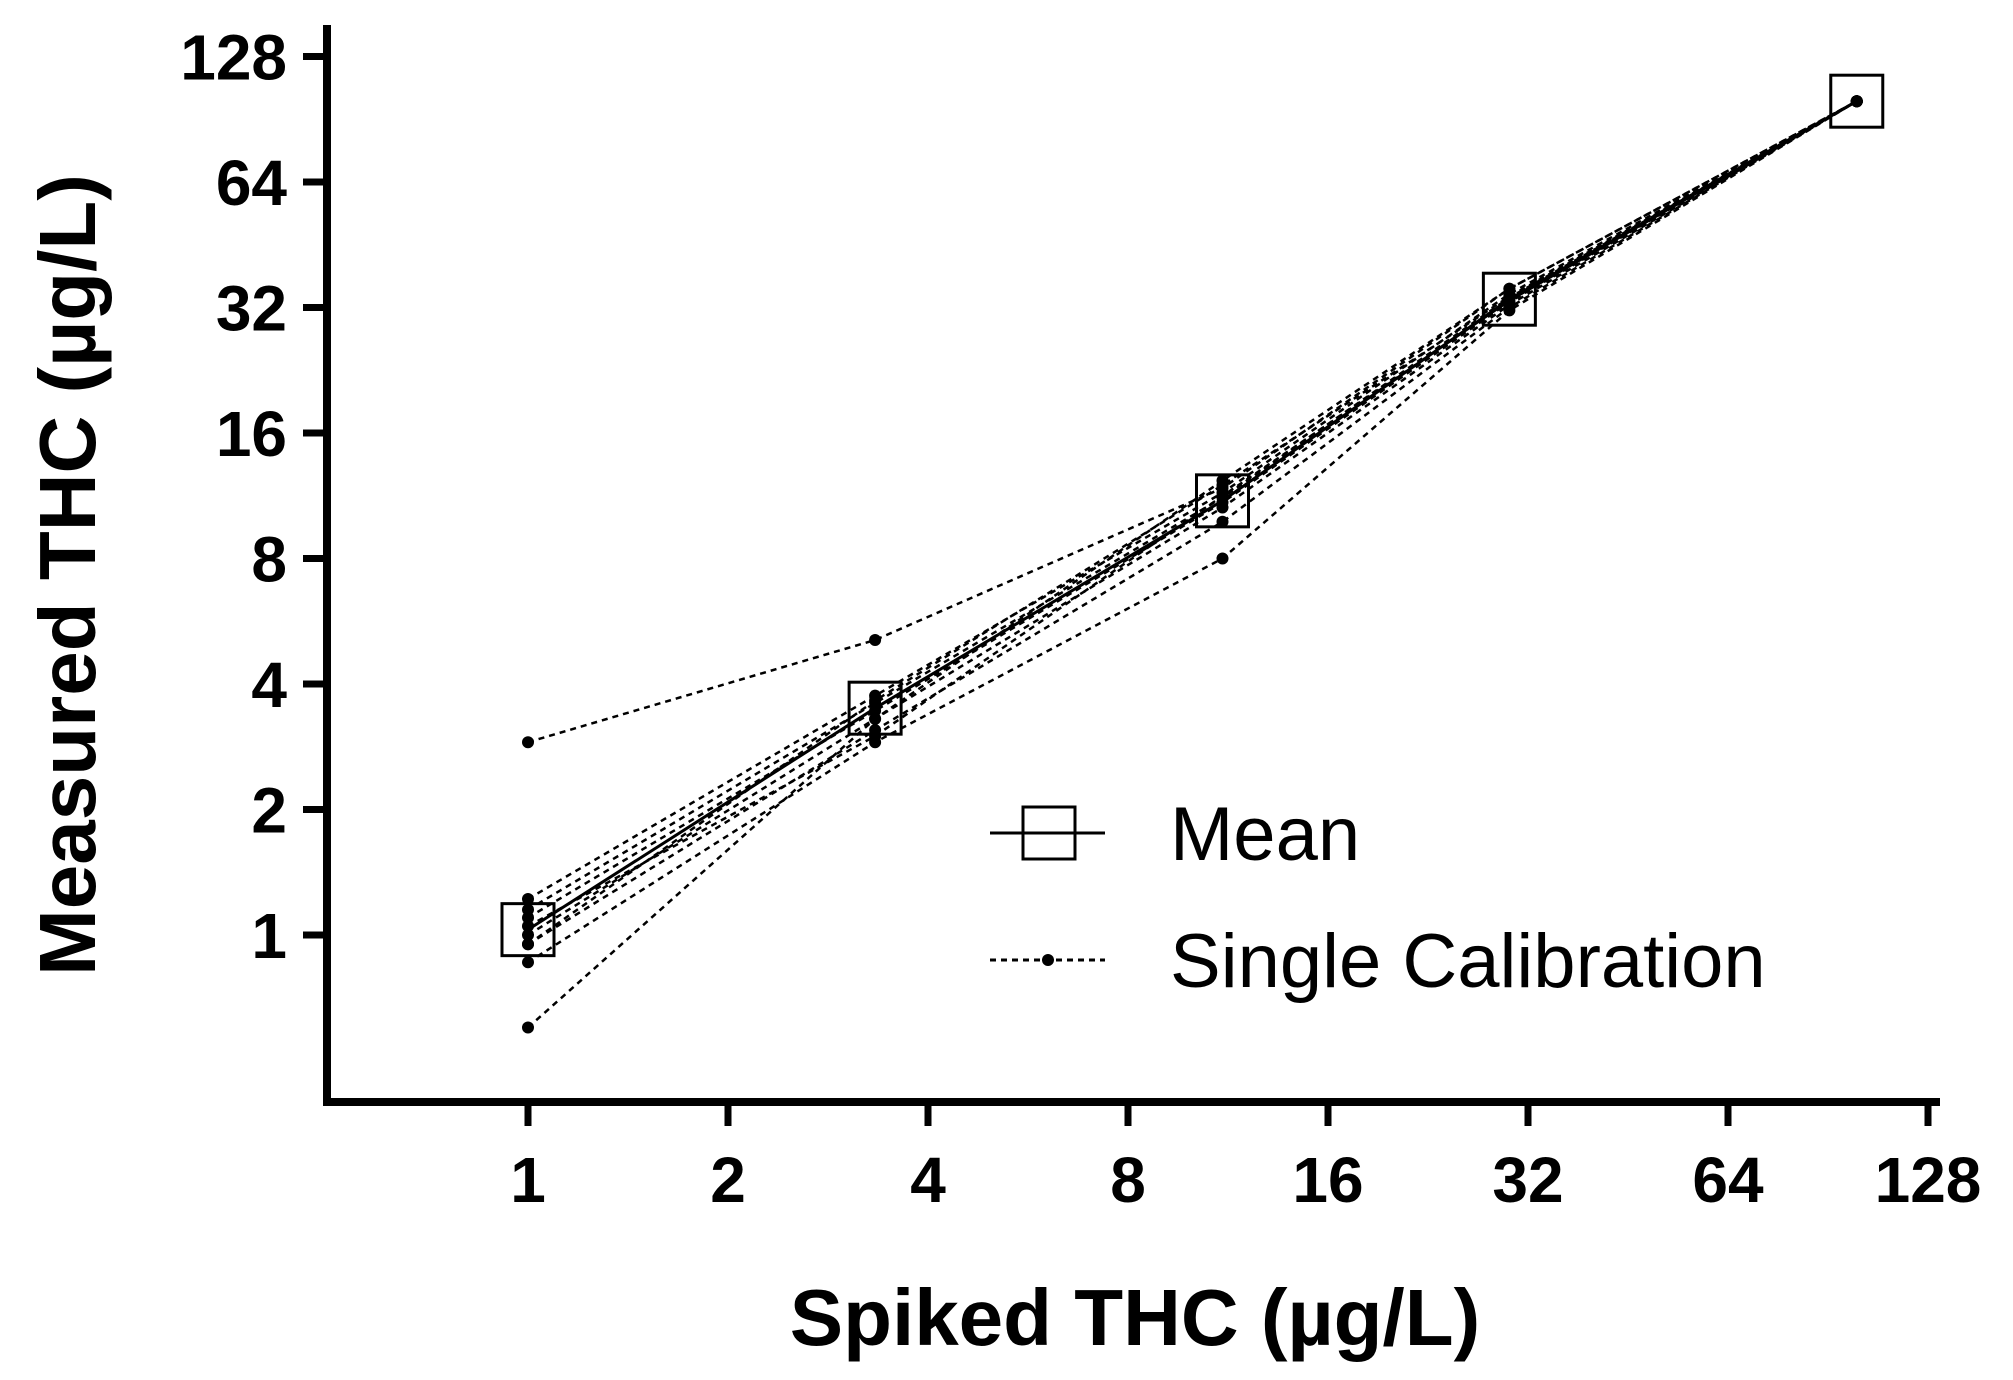 This screenshot has width=2013, height=1380. What do you see at coordinates (928, 1180) in the screenshot?
I see `x-tick-label: 4` at bounding box center [928, 1180].